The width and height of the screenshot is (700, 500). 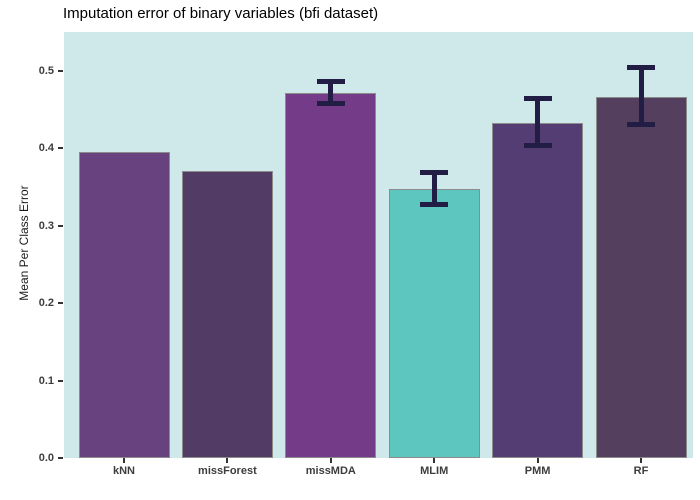 I want to click on error-bar-line-PMM, so click(x=538, y=122).